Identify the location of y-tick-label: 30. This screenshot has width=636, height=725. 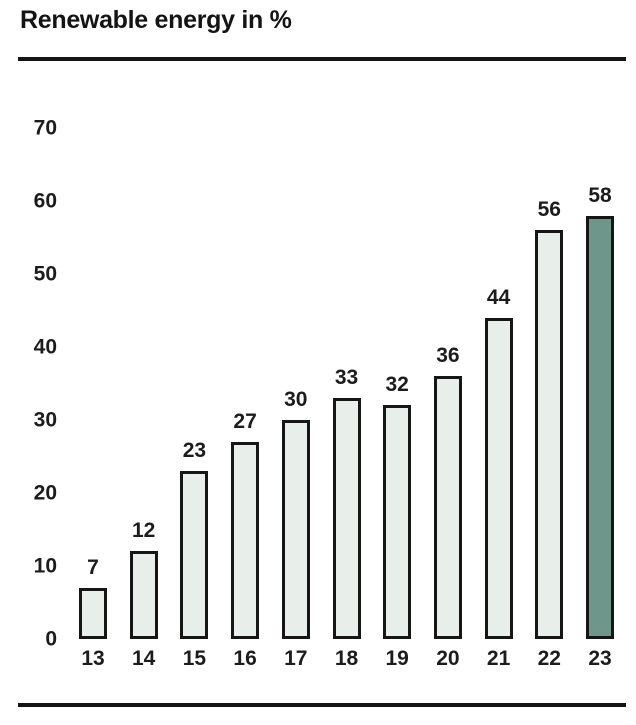
(45, 420).